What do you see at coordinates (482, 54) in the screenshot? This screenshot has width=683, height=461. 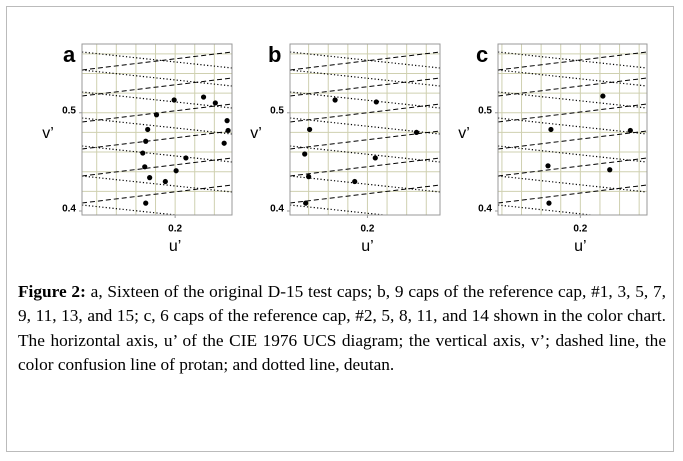 I see `panel-label: c` at bounding box center [482, 54].